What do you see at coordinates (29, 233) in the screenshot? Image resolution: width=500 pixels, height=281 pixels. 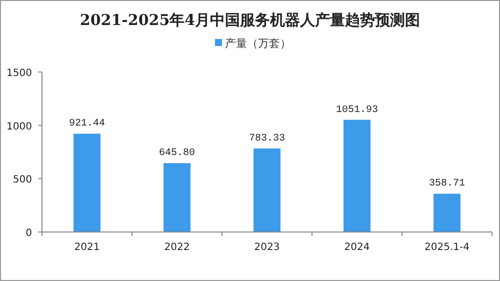 I see `y-tick-label: 0` at bounding box center [29, 233].